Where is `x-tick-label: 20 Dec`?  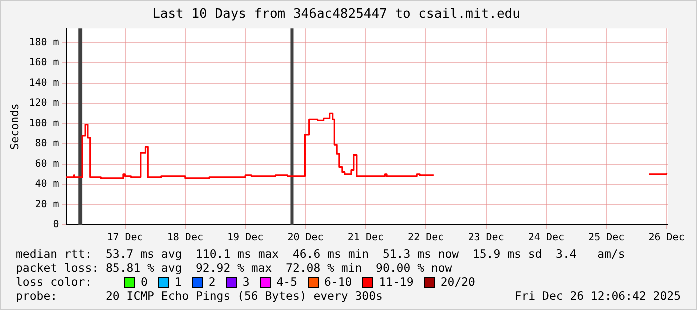
x-tick-label: 20 Dec is located at coordinates (306, 238).